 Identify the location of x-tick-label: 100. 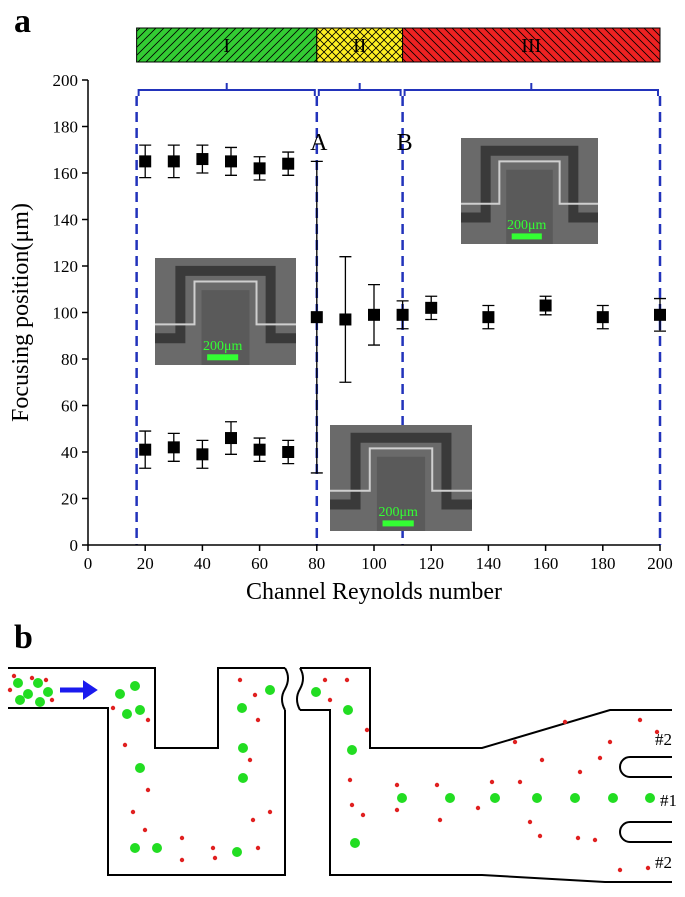
(374, 563).